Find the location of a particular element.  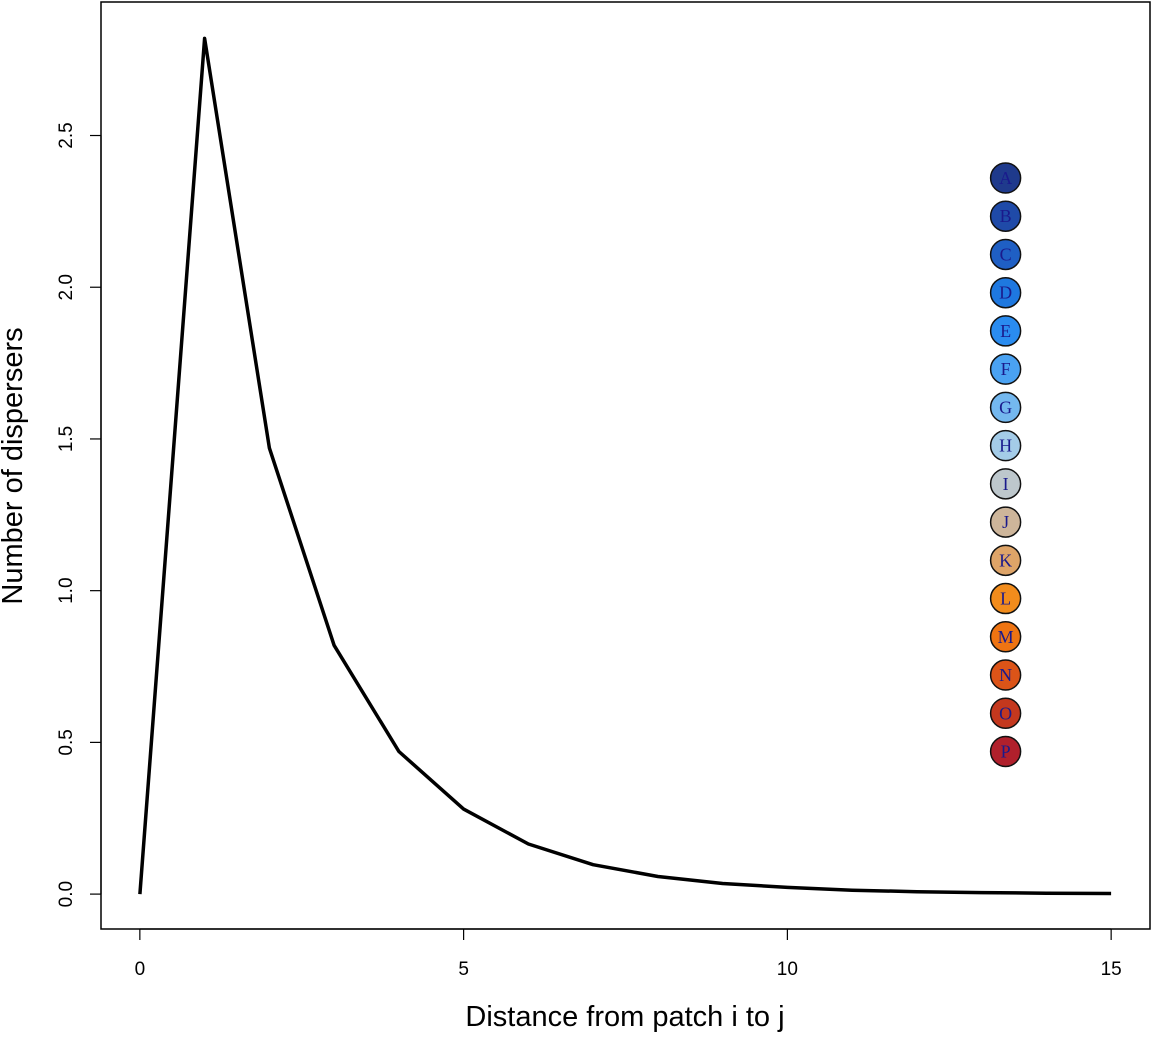

marker-label: M is located at coordinates (1006, 637).